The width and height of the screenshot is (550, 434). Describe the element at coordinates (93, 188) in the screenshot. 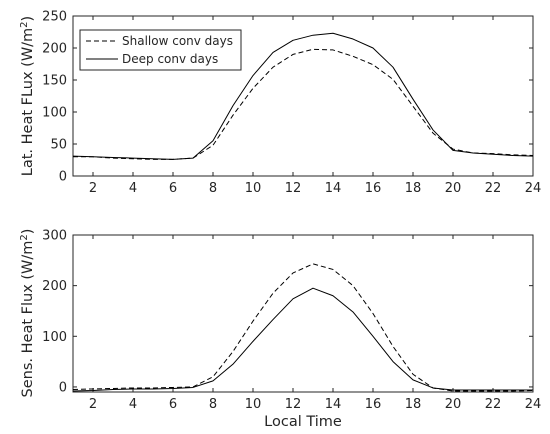

I see `top-x-tick-label: 2` at that location.